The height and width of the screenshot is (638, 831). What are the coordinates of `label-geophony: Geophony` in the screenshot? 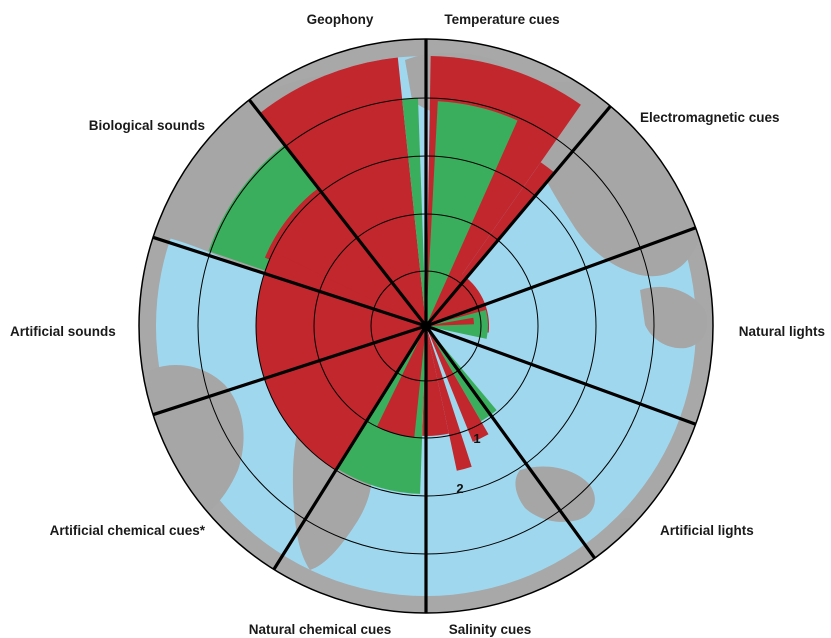 It's located at (340, 19).